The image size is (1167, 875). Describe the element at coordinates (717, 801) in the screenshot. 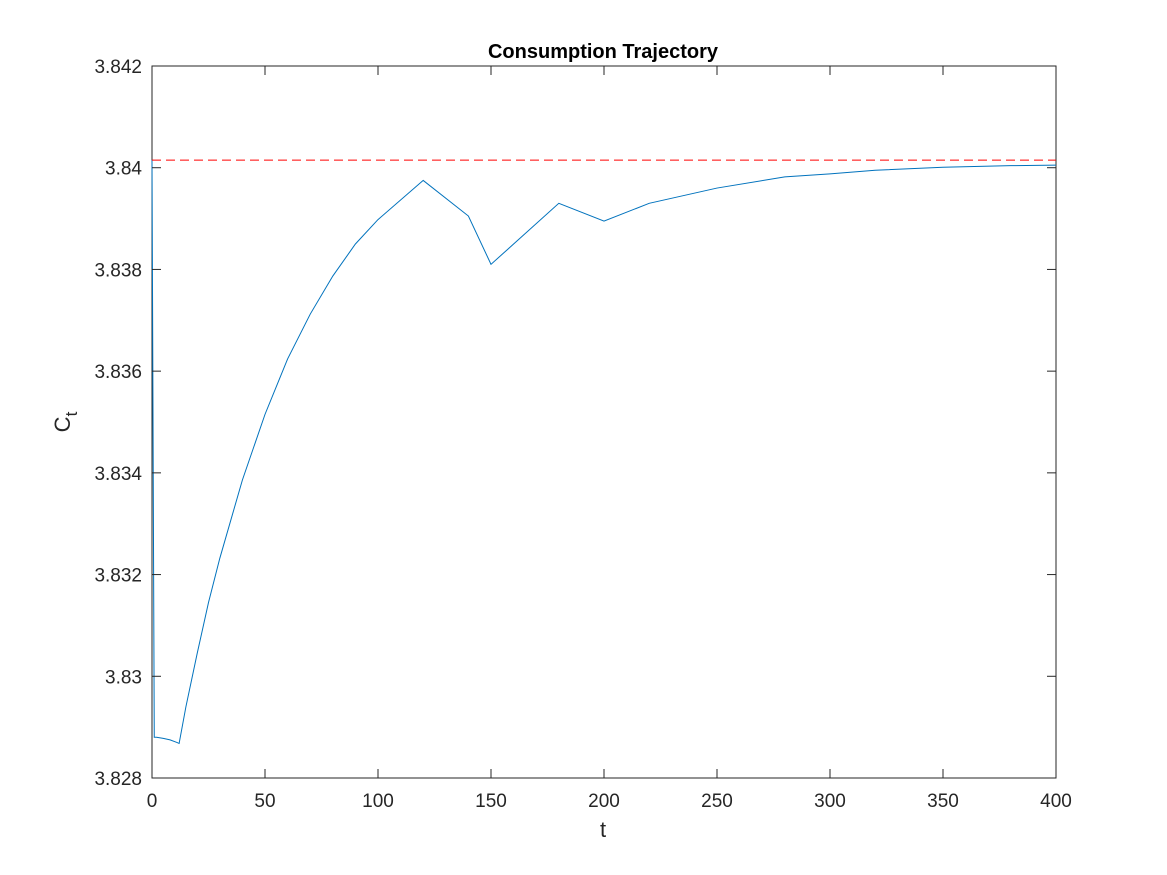

I see `x-tick-label: 250` at that location.